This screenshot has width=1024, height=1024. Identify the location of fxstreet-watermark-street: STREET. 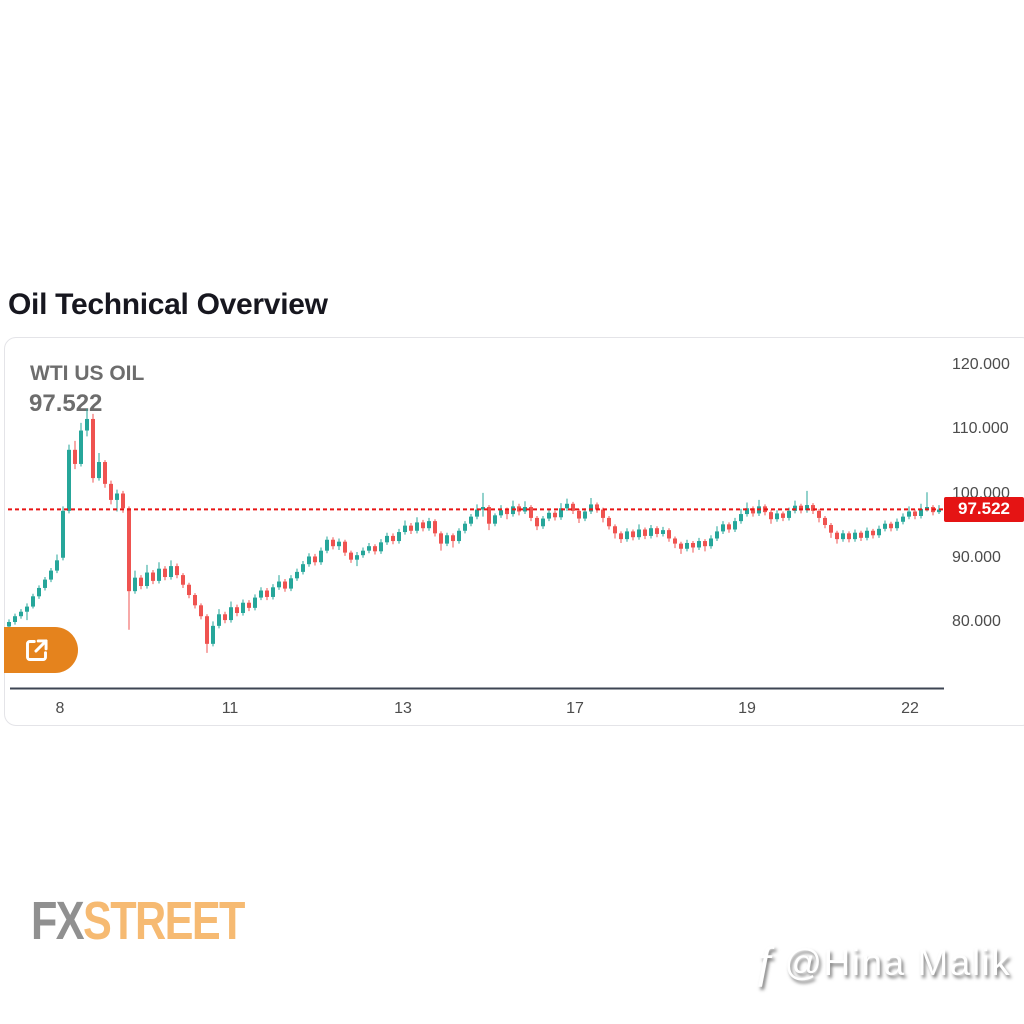
(164, 921).